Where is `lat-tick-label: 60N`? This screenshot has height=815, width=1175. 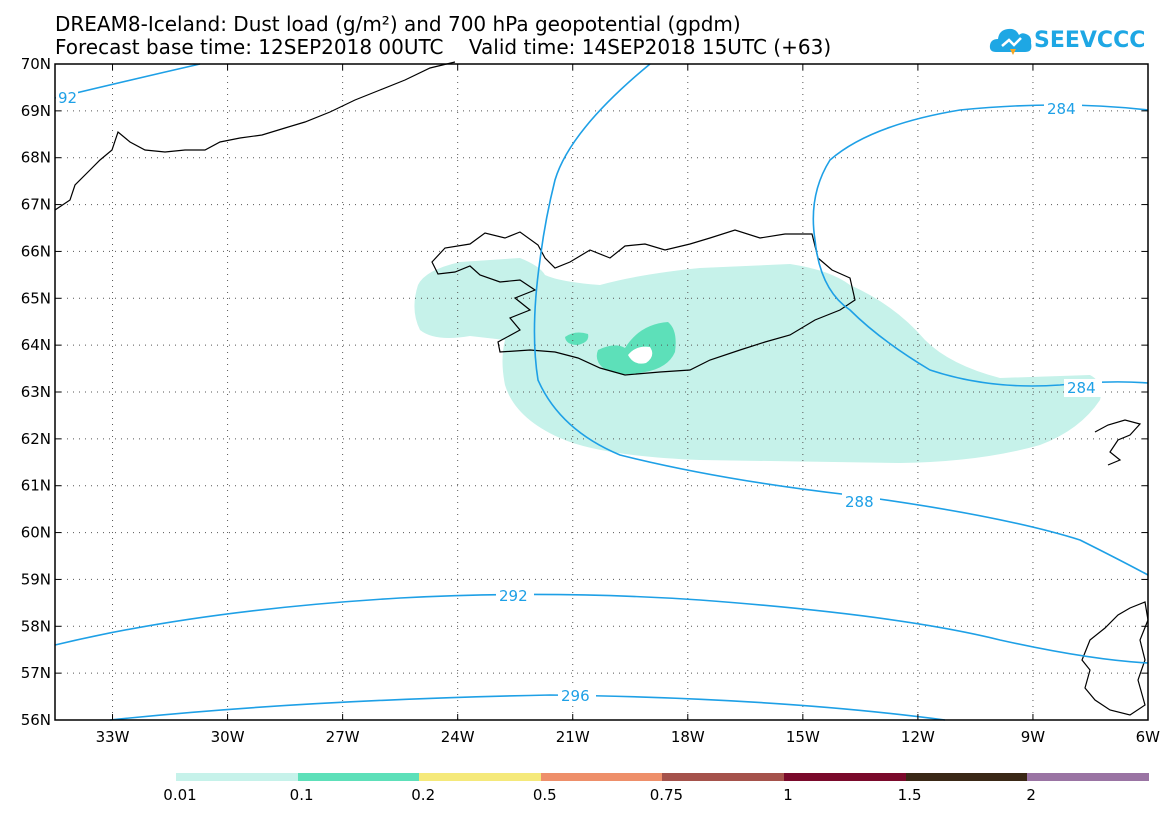 lat-tick-label: 60N is located at coordinates (36, 533).